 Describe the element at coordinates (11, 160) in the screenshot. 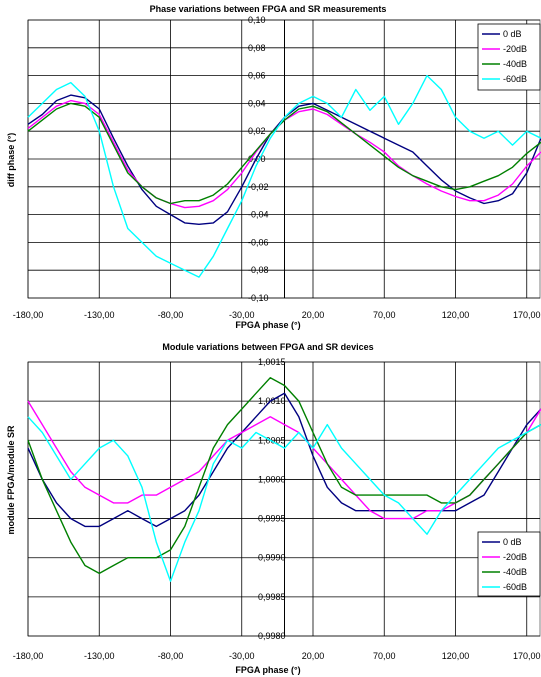

I see `chart-1-ylabel: diff phase (°)` at that location.